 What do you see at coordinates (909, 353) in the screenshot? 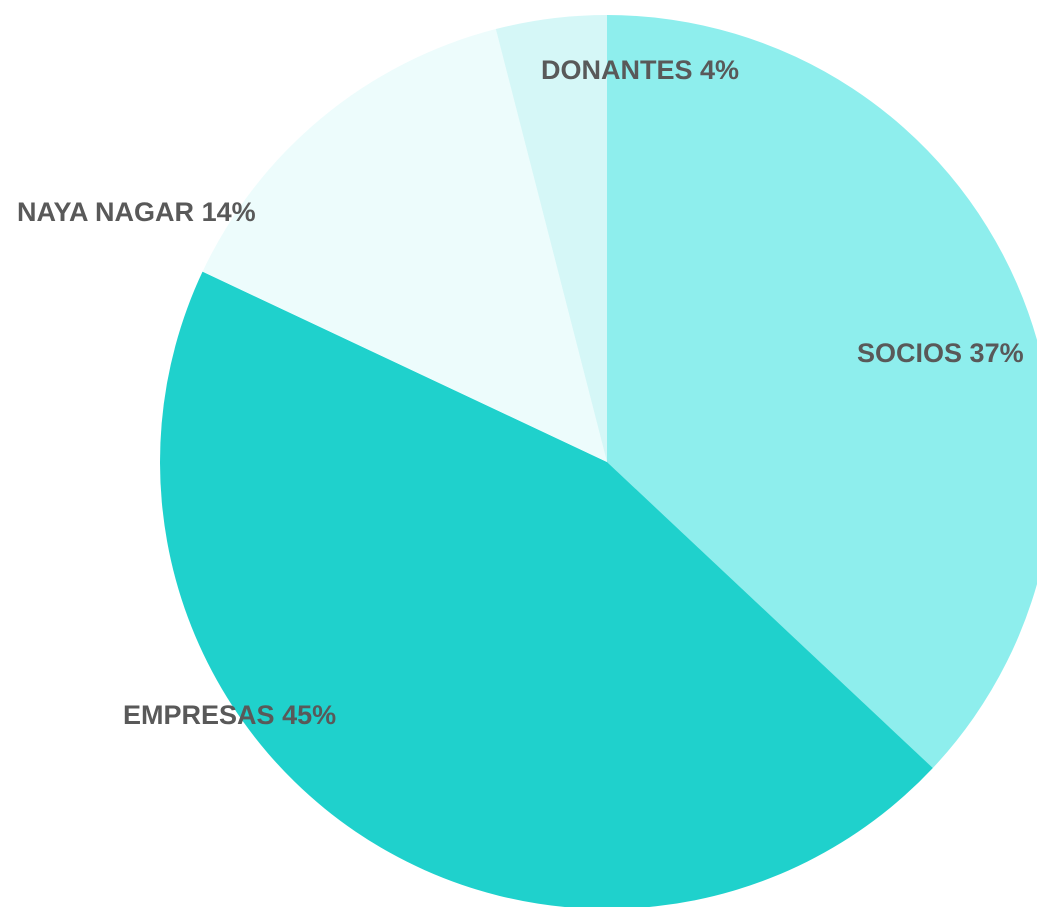
I see `category-label: SOCIOS` at bounding box center [909, 353].